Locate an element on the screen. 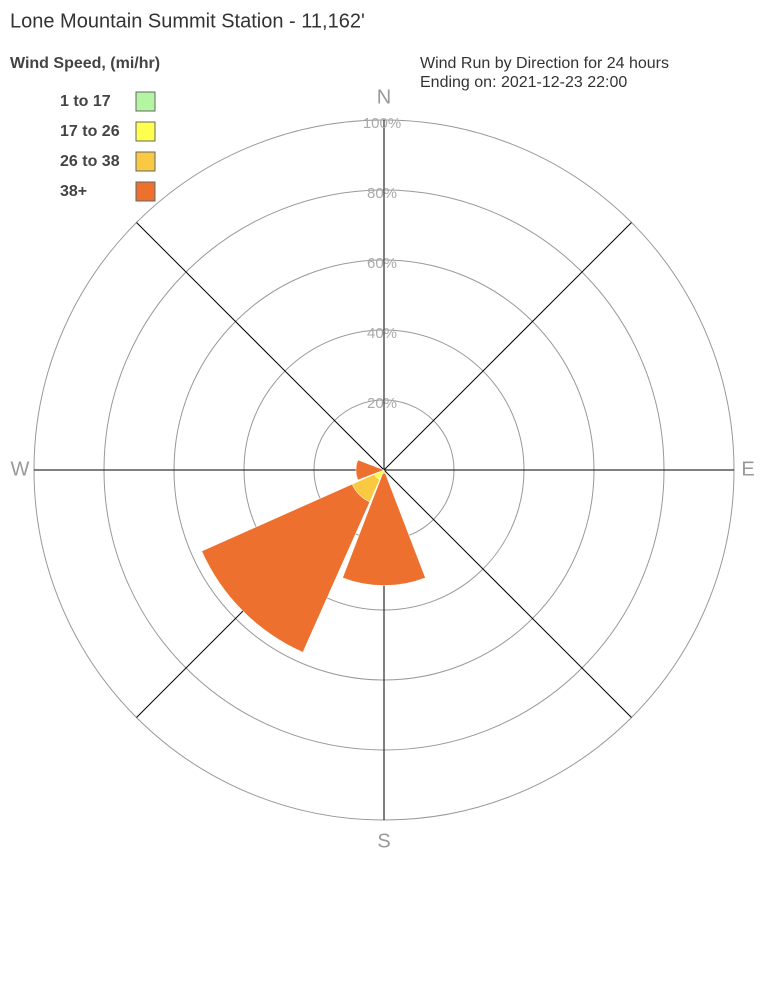 The height and width of the screenshot is (1008, 768). subtitle: Wind Run by Direction for 24 hours is located at coordinates (544, 63).